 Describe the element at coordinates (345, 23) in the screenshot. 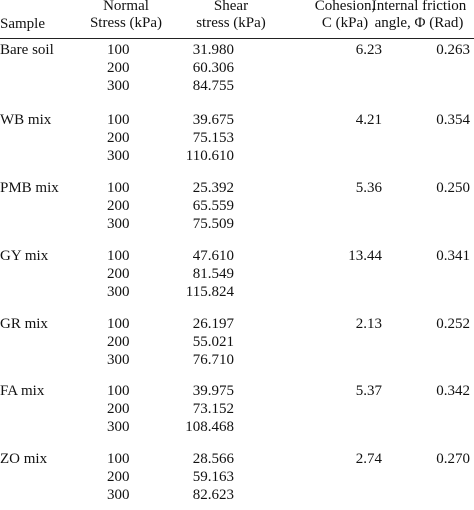

I see `header-cohesion-line2: C (kPa)` at that location.